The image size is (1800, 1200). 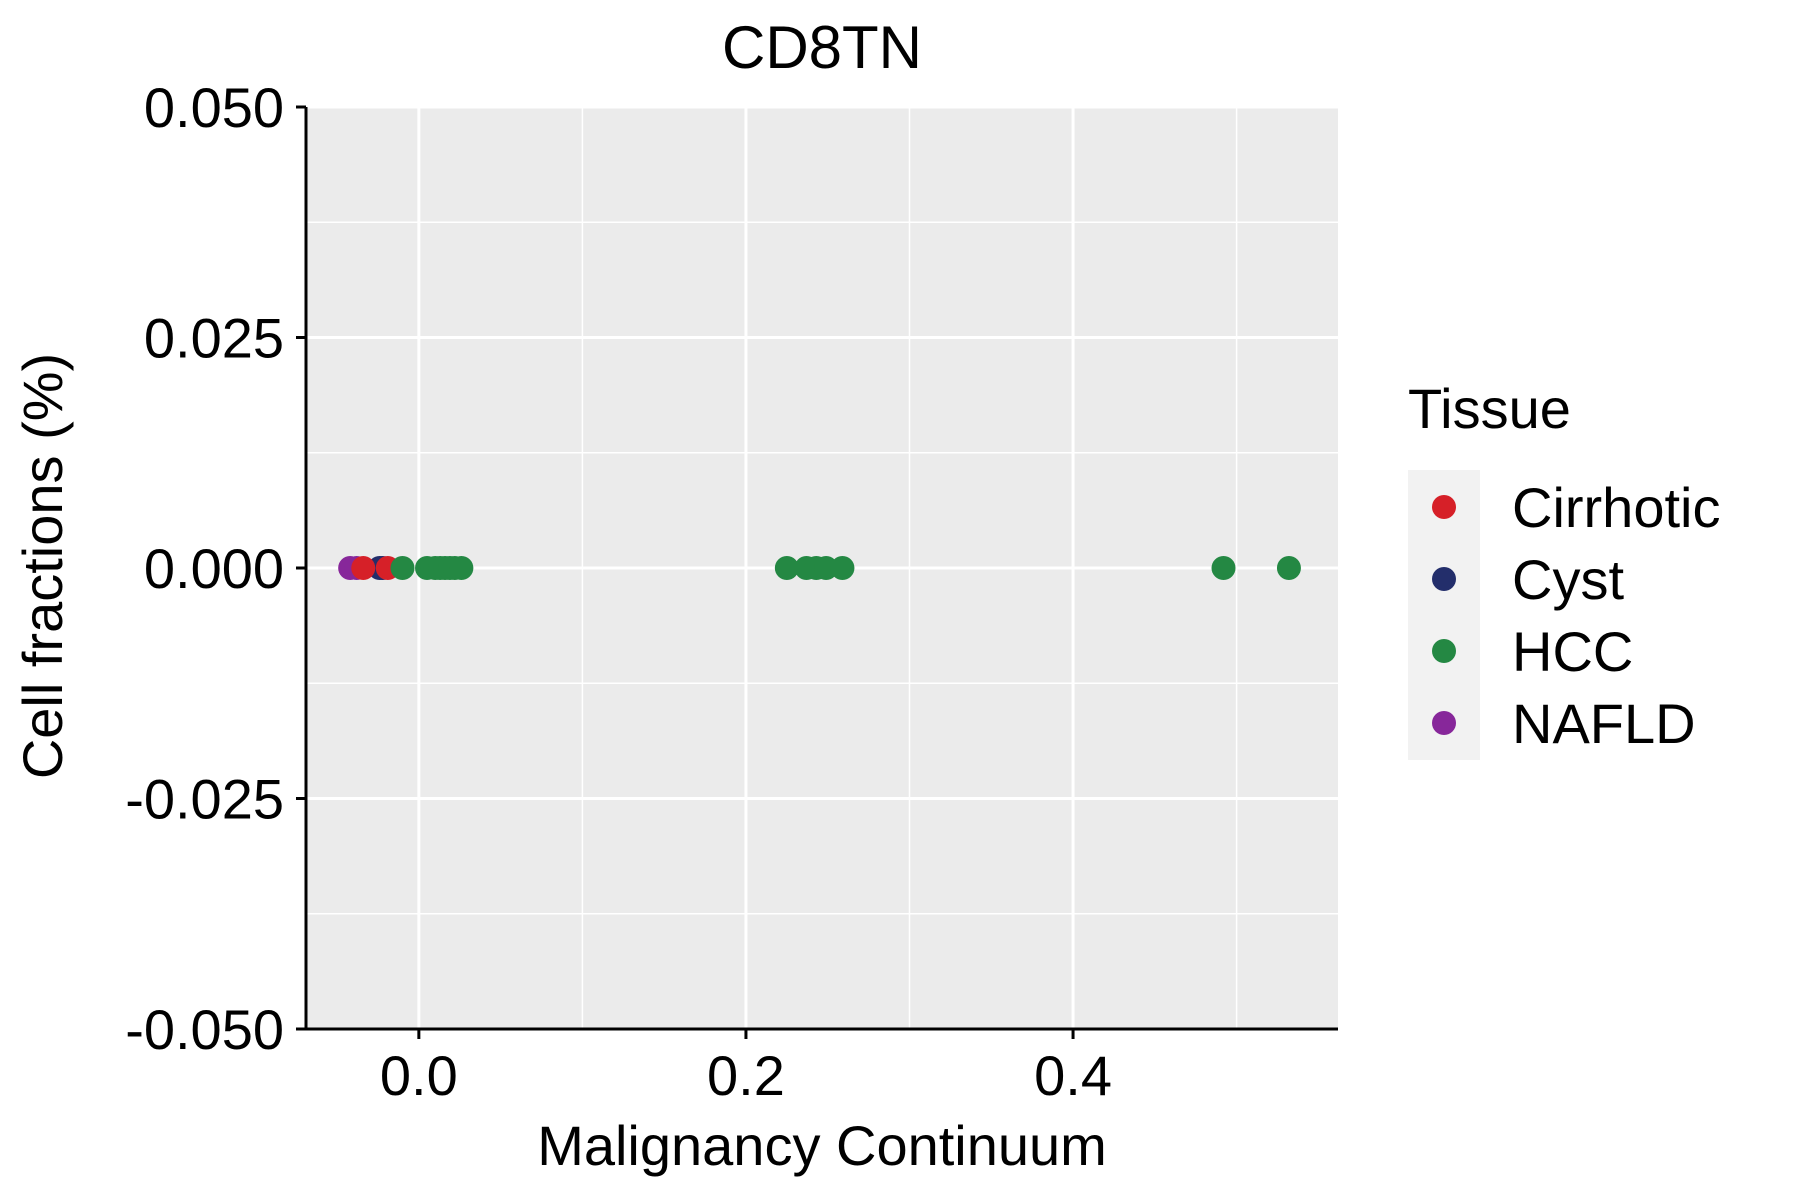 I want to click on x-tick-label: 0.2, so click(x=746, y=1075).